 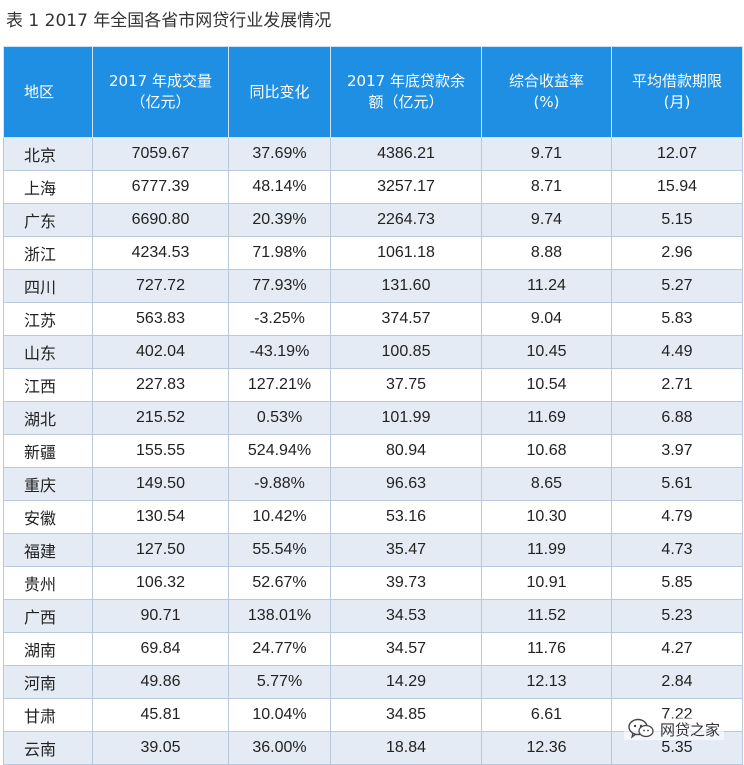 I want to click on yield-rate-cell: 6.61, so click(x=546, y=715).